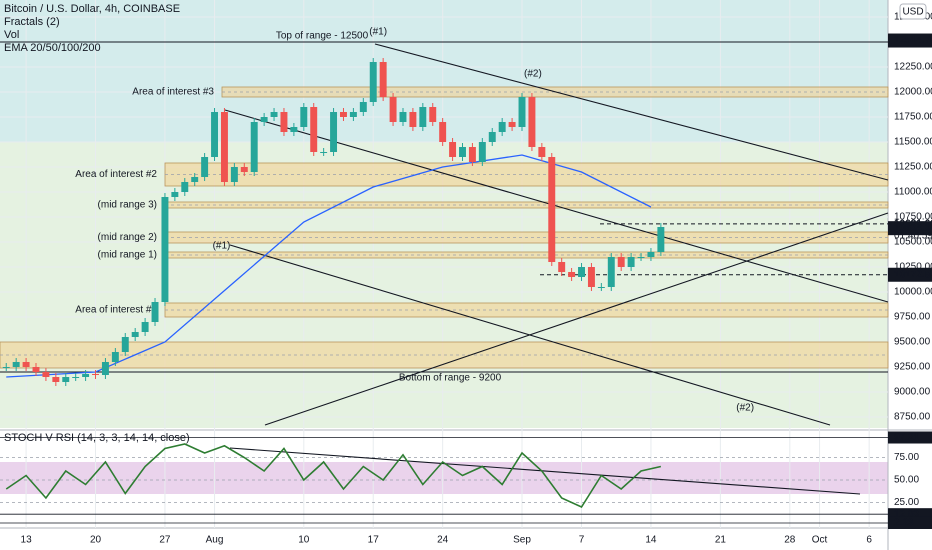 The width and height of the screenshot is (932, 550). Describe the element at coordinates (444, 478) in the screenshot. I see `stoch-band` at that location.